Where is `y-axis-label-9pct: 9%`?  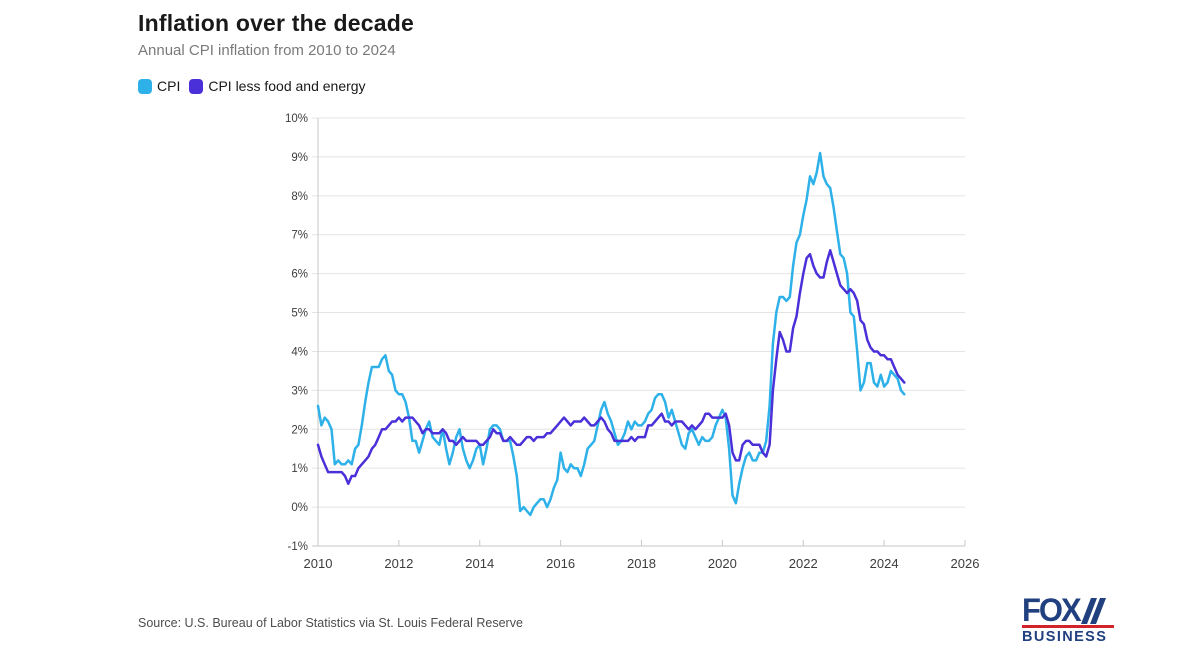
y-axis-label-9pct: 9% is located at coordinates (299, 158).